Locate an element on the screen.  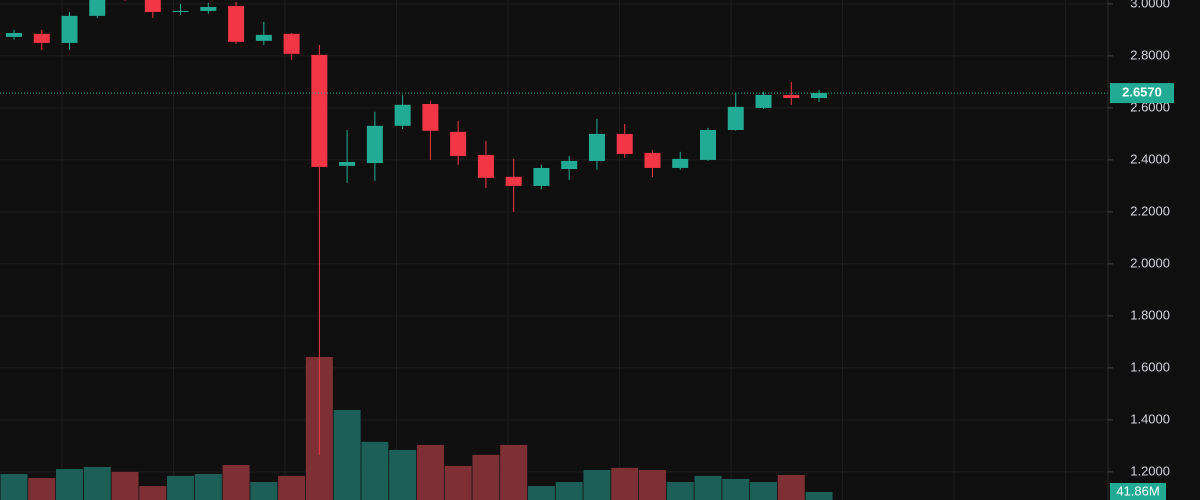
y-tick-label: 3.0000 is located at coordinates (1150, 5).